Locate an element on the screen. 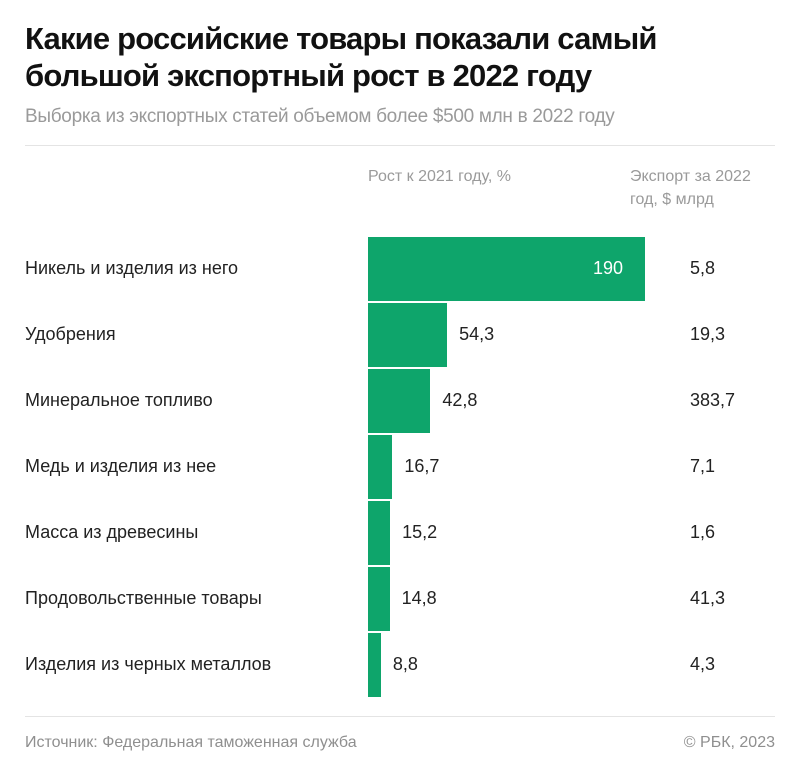  category-label: Продовольственные товары is located at coordinates (143, 598).